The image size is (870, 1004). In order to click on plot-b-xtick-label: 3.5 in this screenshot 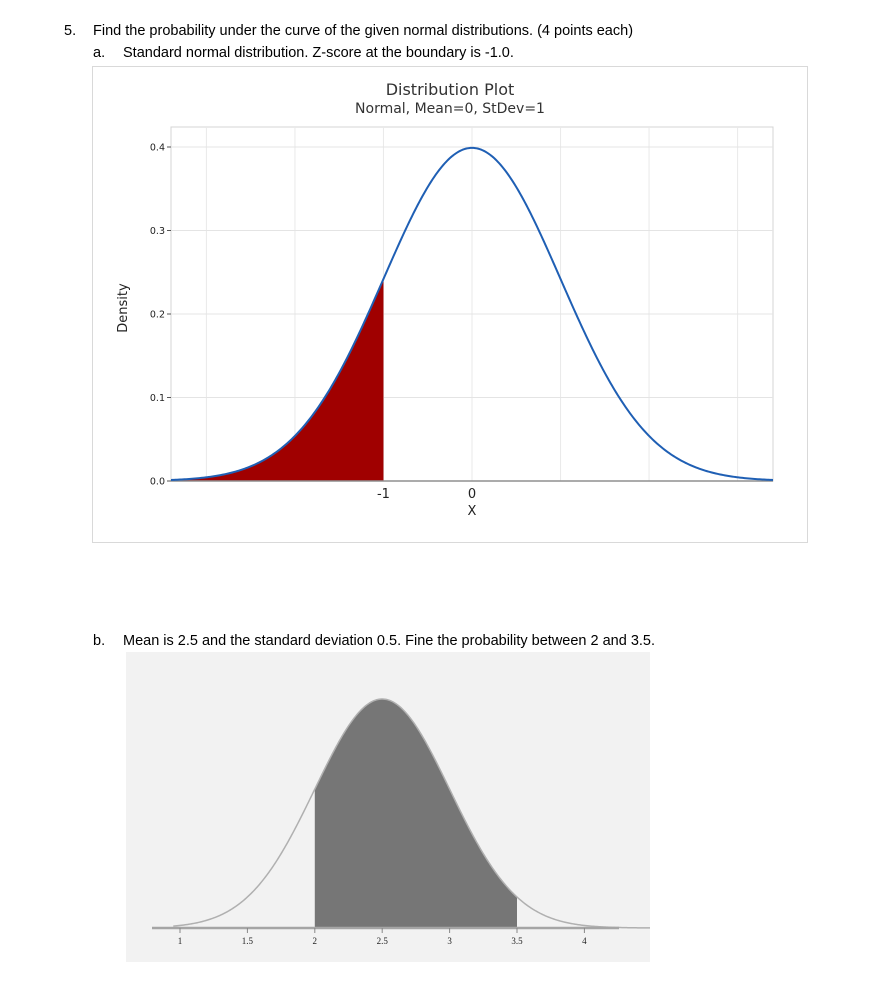, I will do `click(517, 941)`.